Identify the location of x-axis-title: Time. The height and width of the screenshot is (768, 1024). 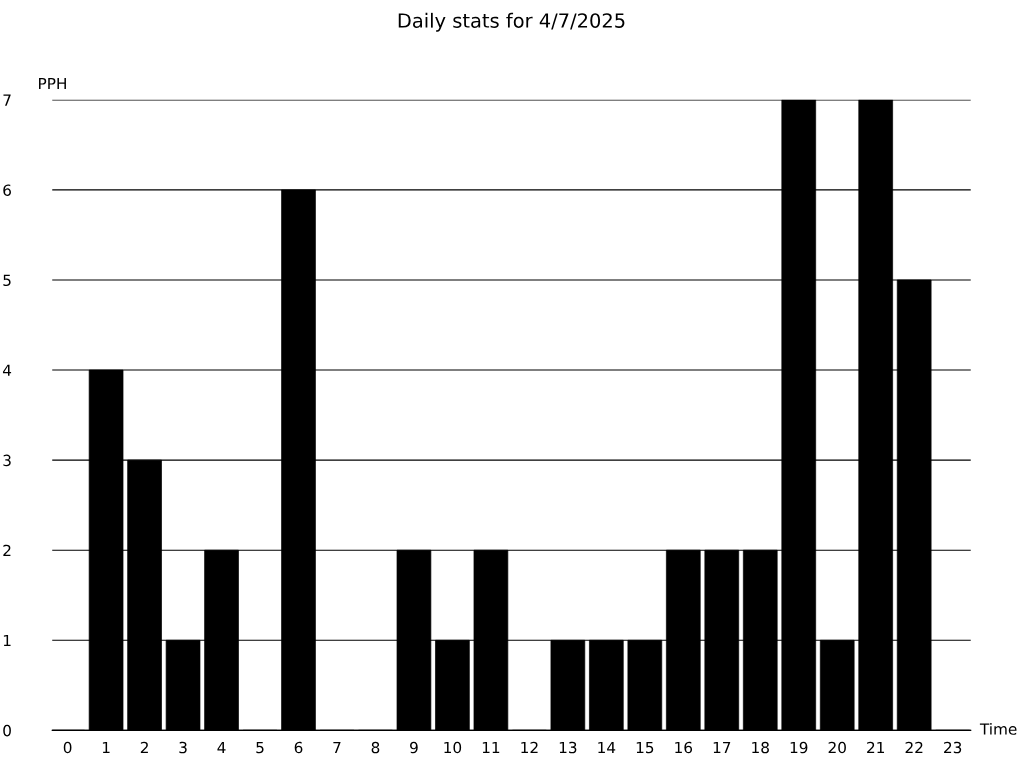
(998, 728).